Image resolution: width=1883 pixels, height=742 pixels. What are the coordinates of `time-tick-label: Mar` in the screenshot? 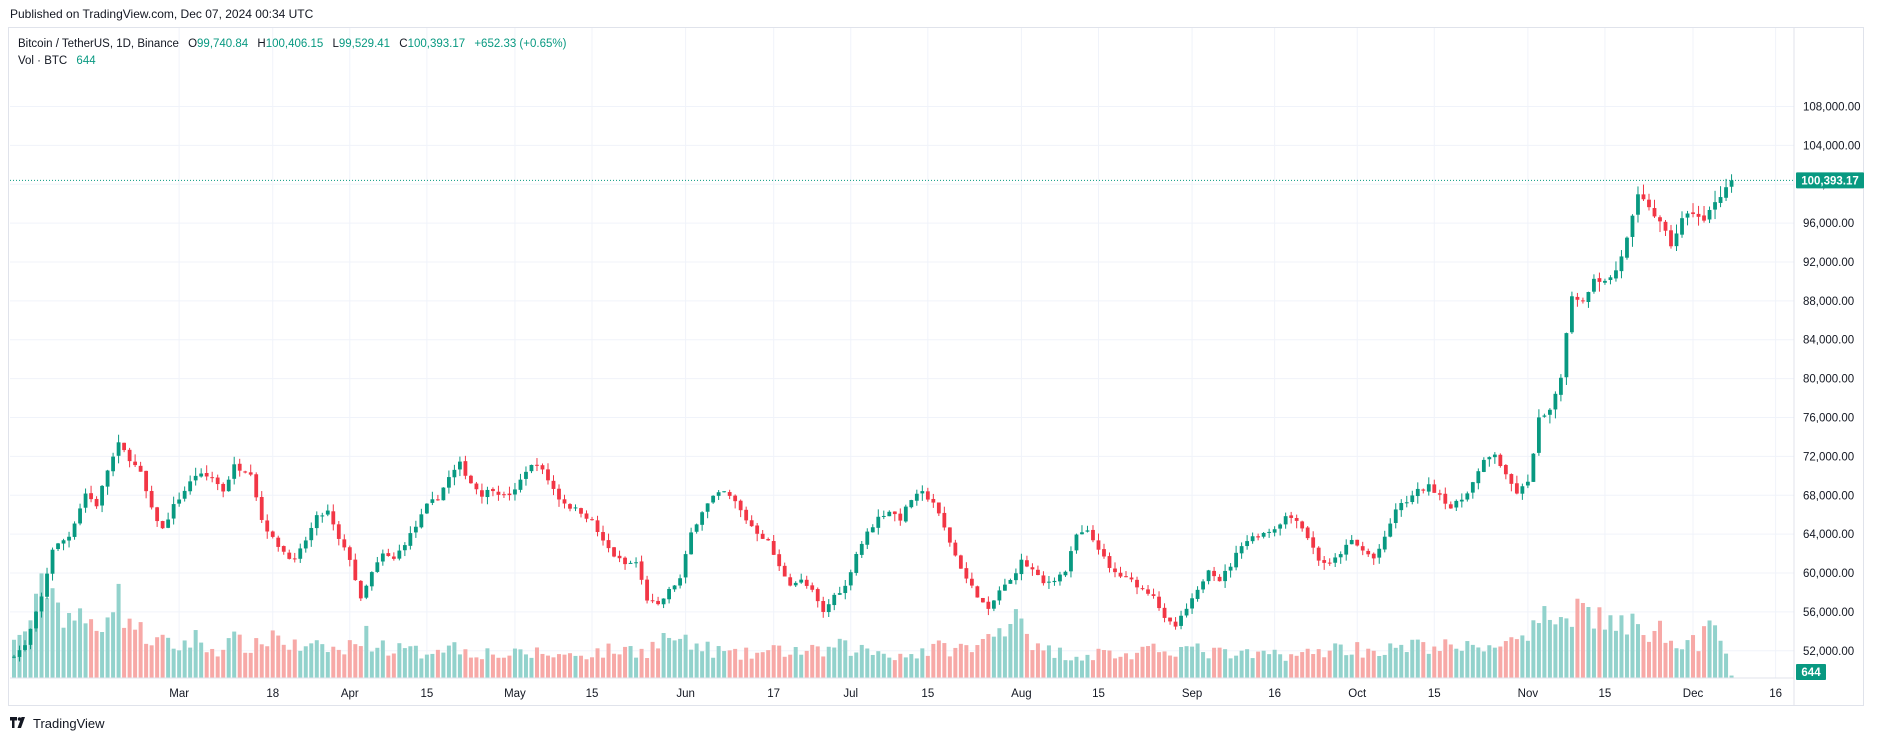 It's located at (179, 694).